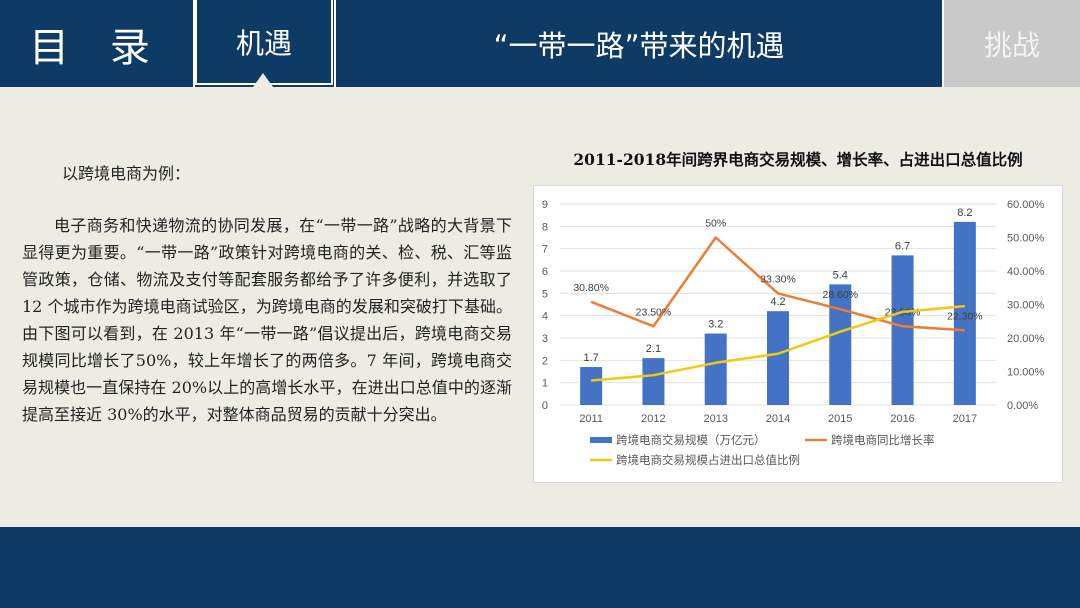 The image size is (1080, 608). Describe the element at coordinates (778, 419) in the screenshot. I see `x-tick-label: 2014` at that location.